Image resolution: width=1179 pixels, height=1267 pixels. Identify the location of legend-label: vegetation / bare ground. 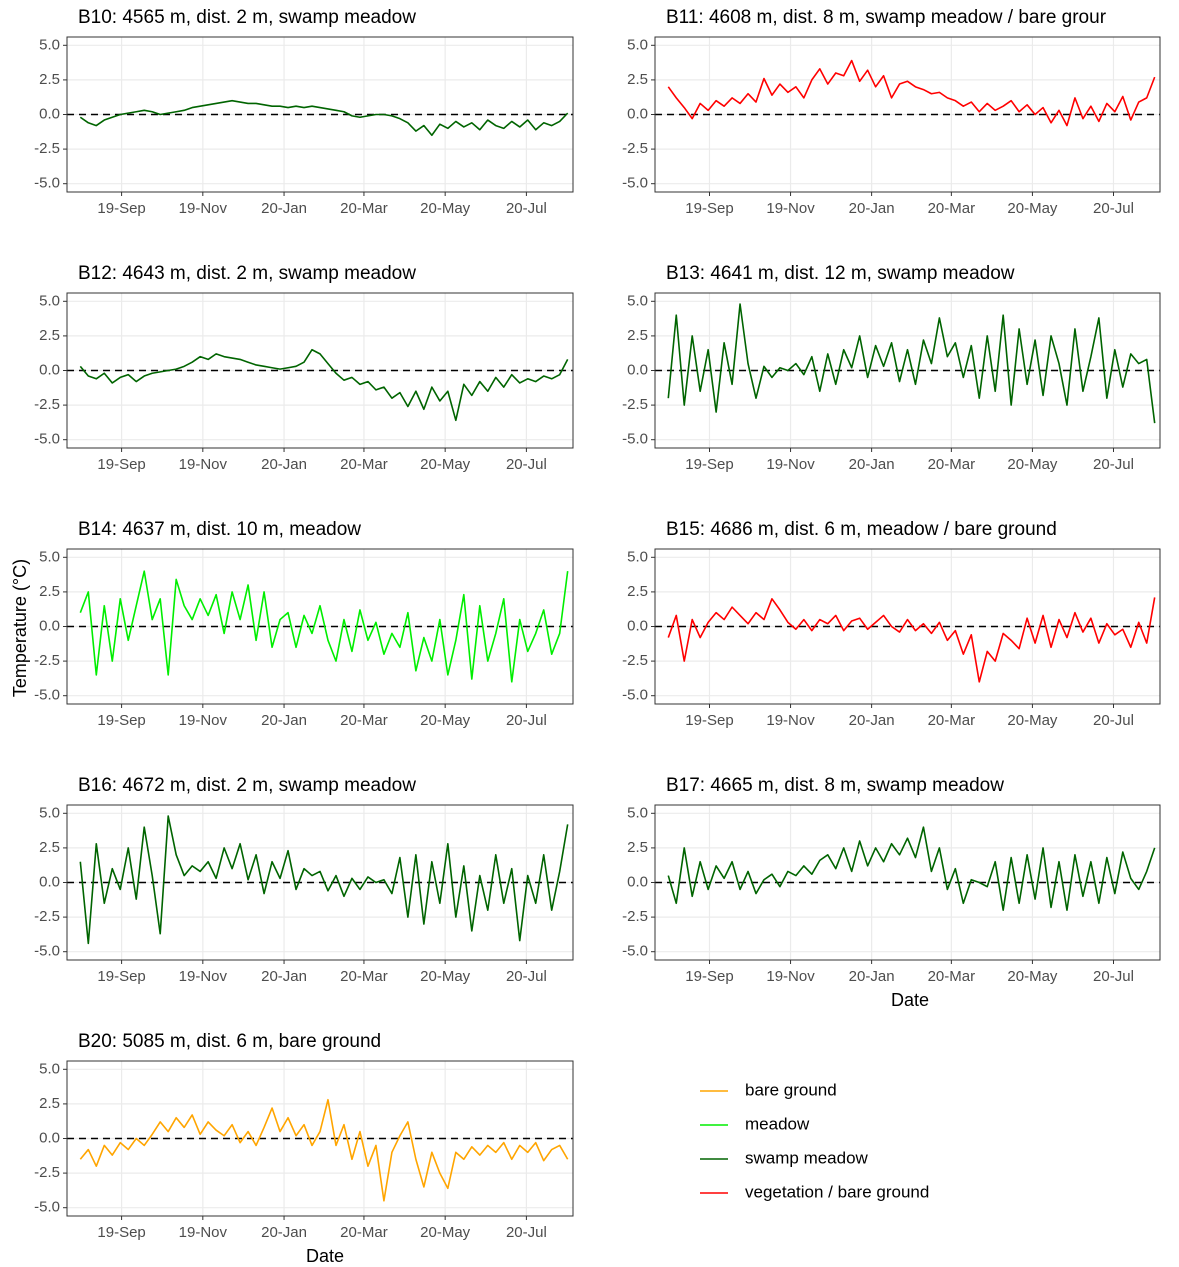
(837, 1191).